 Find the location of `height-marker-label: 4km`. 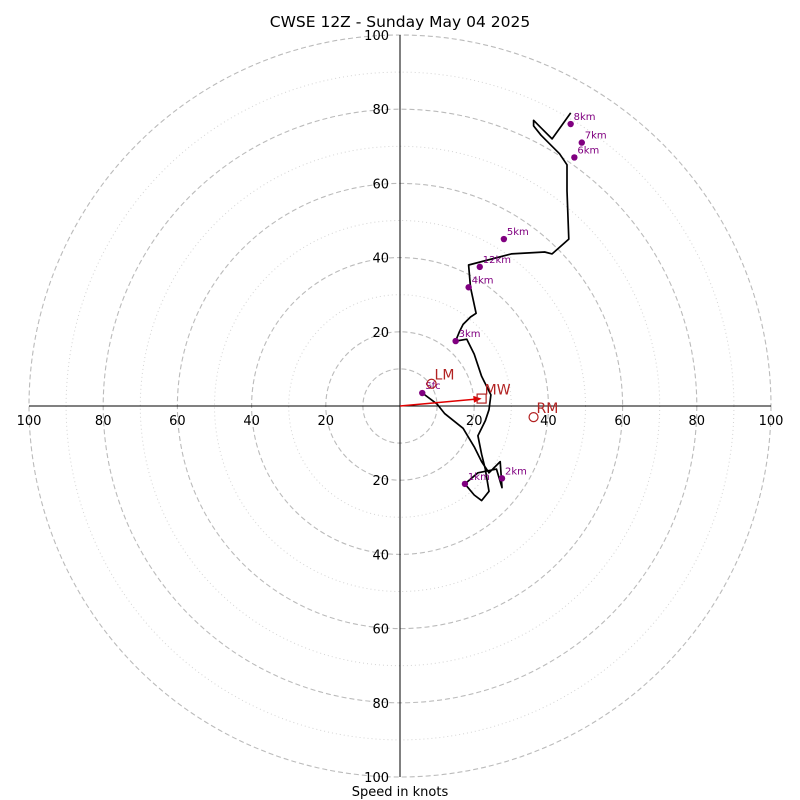

height-marker-label: 4km is located at coordinates (483, 280).